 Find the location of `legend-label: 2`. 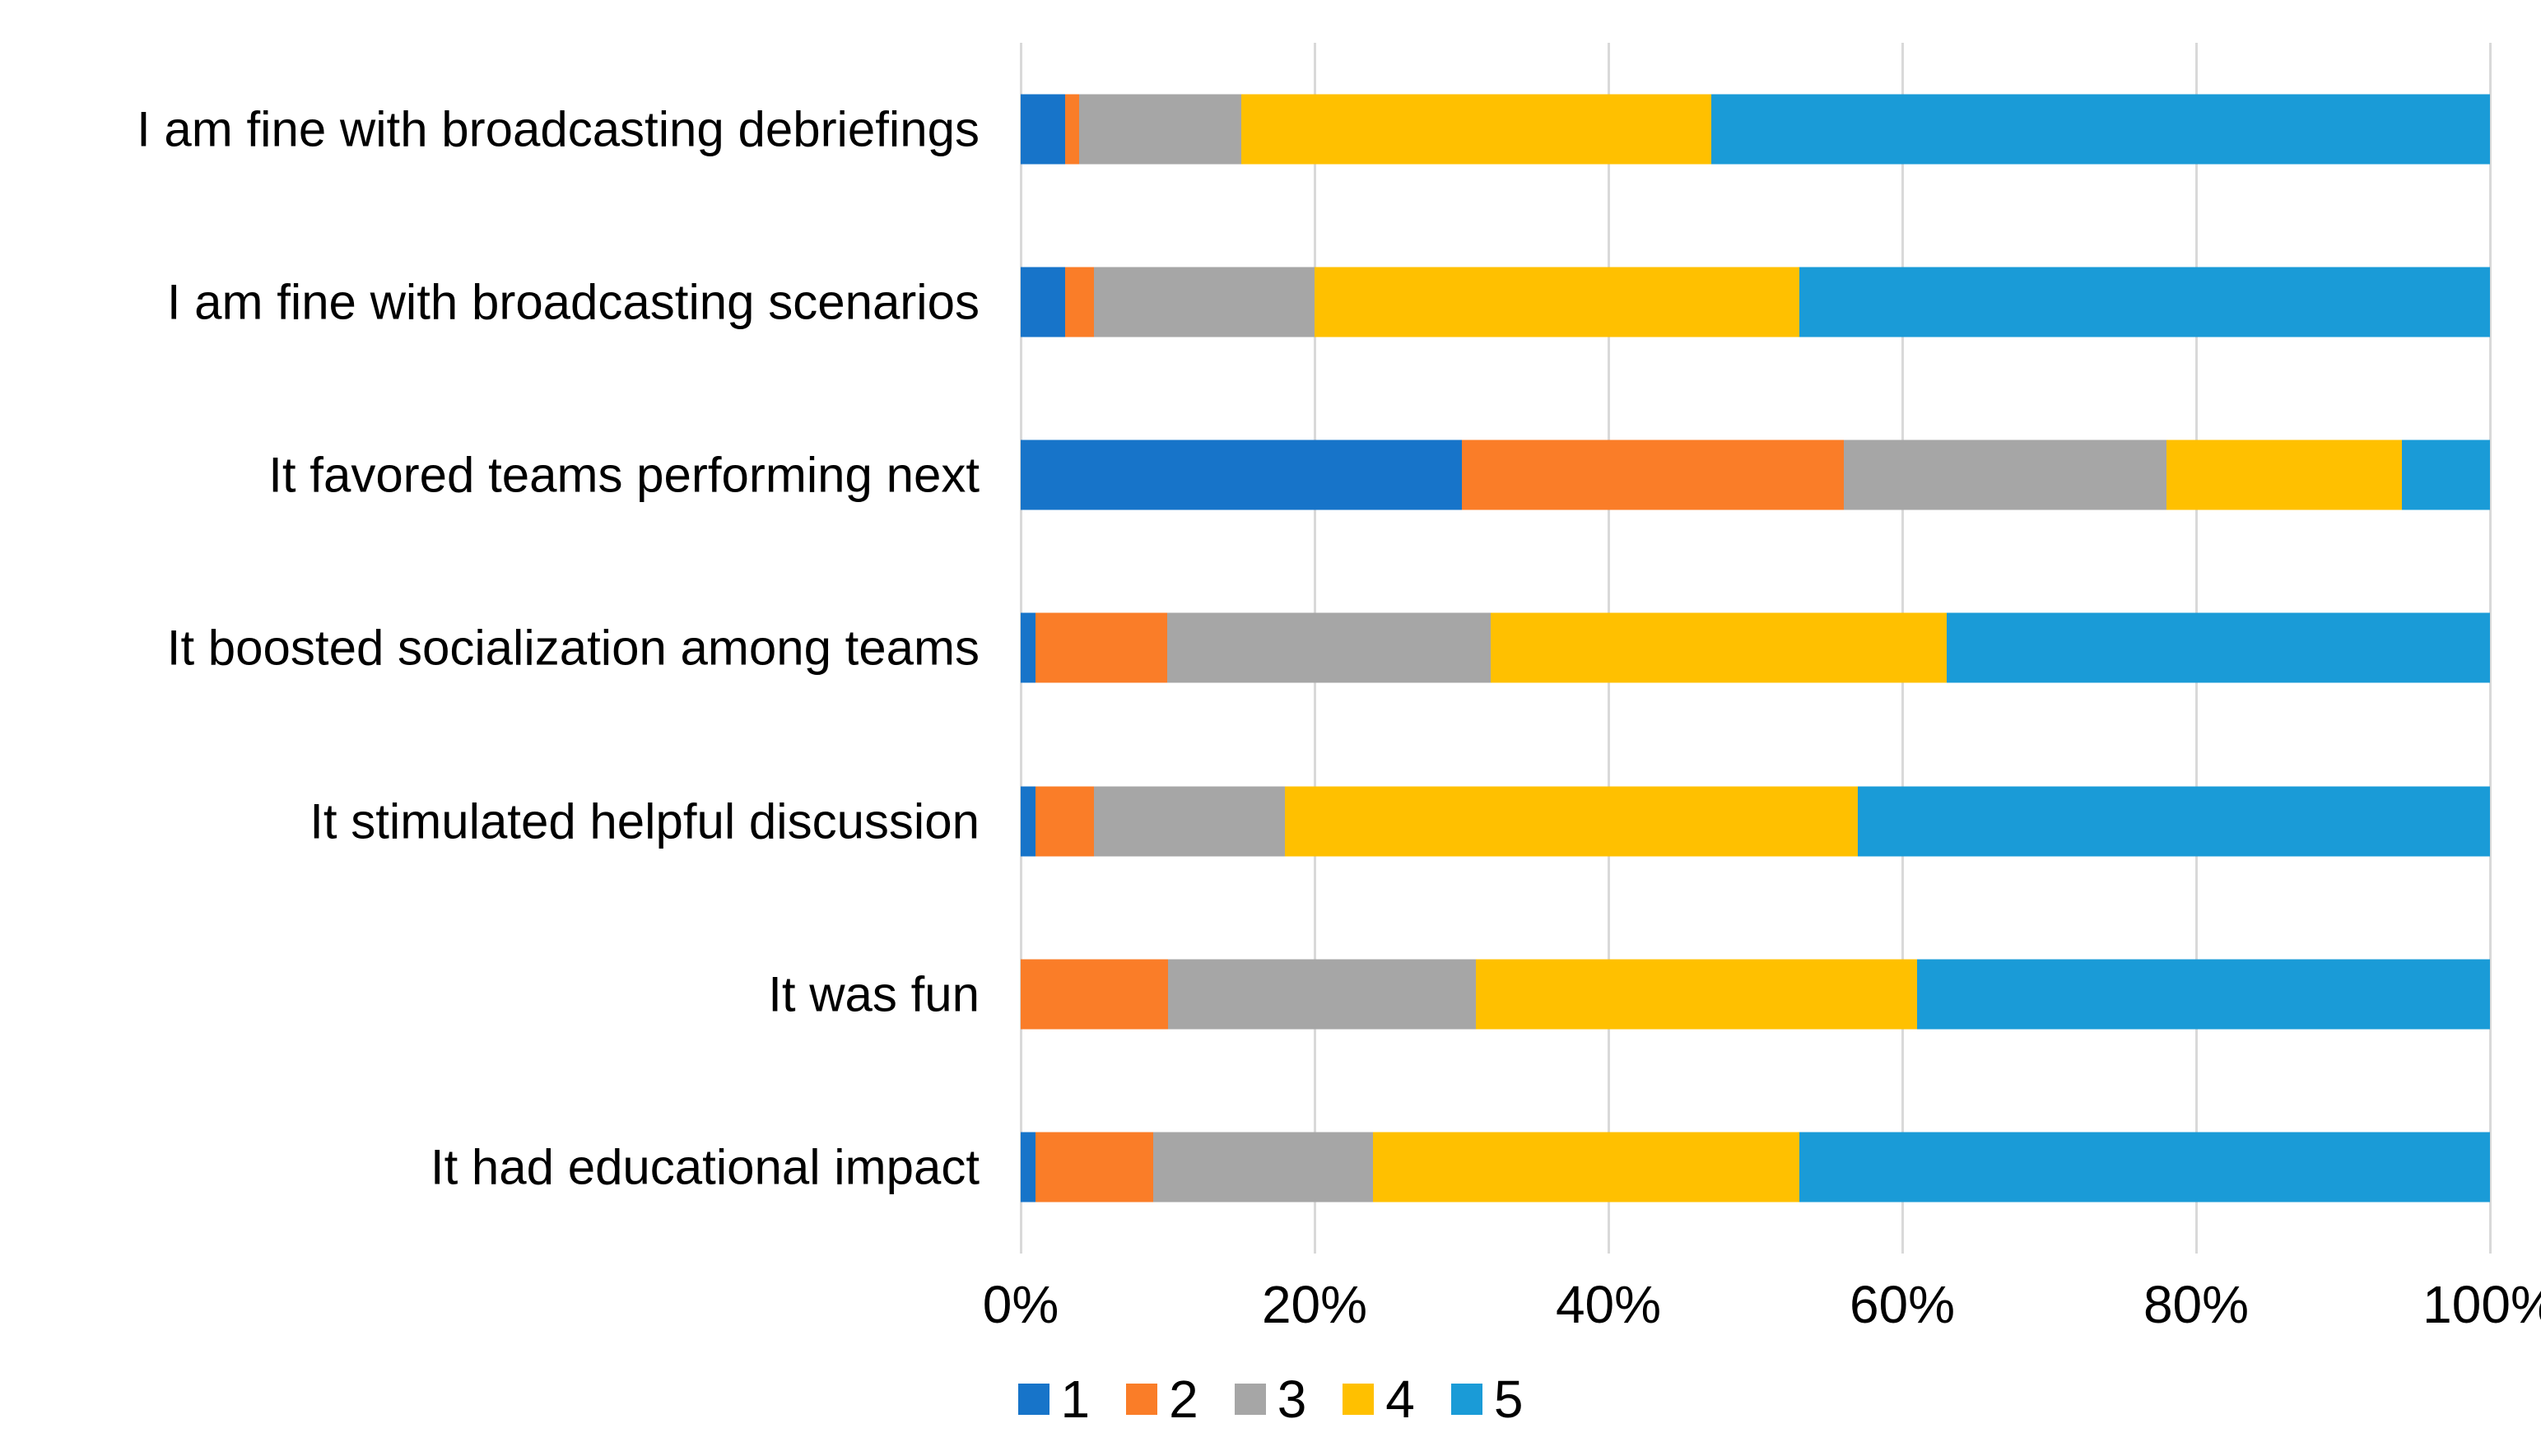

legend-label: 2 is located at coordinates (1183, 1399).